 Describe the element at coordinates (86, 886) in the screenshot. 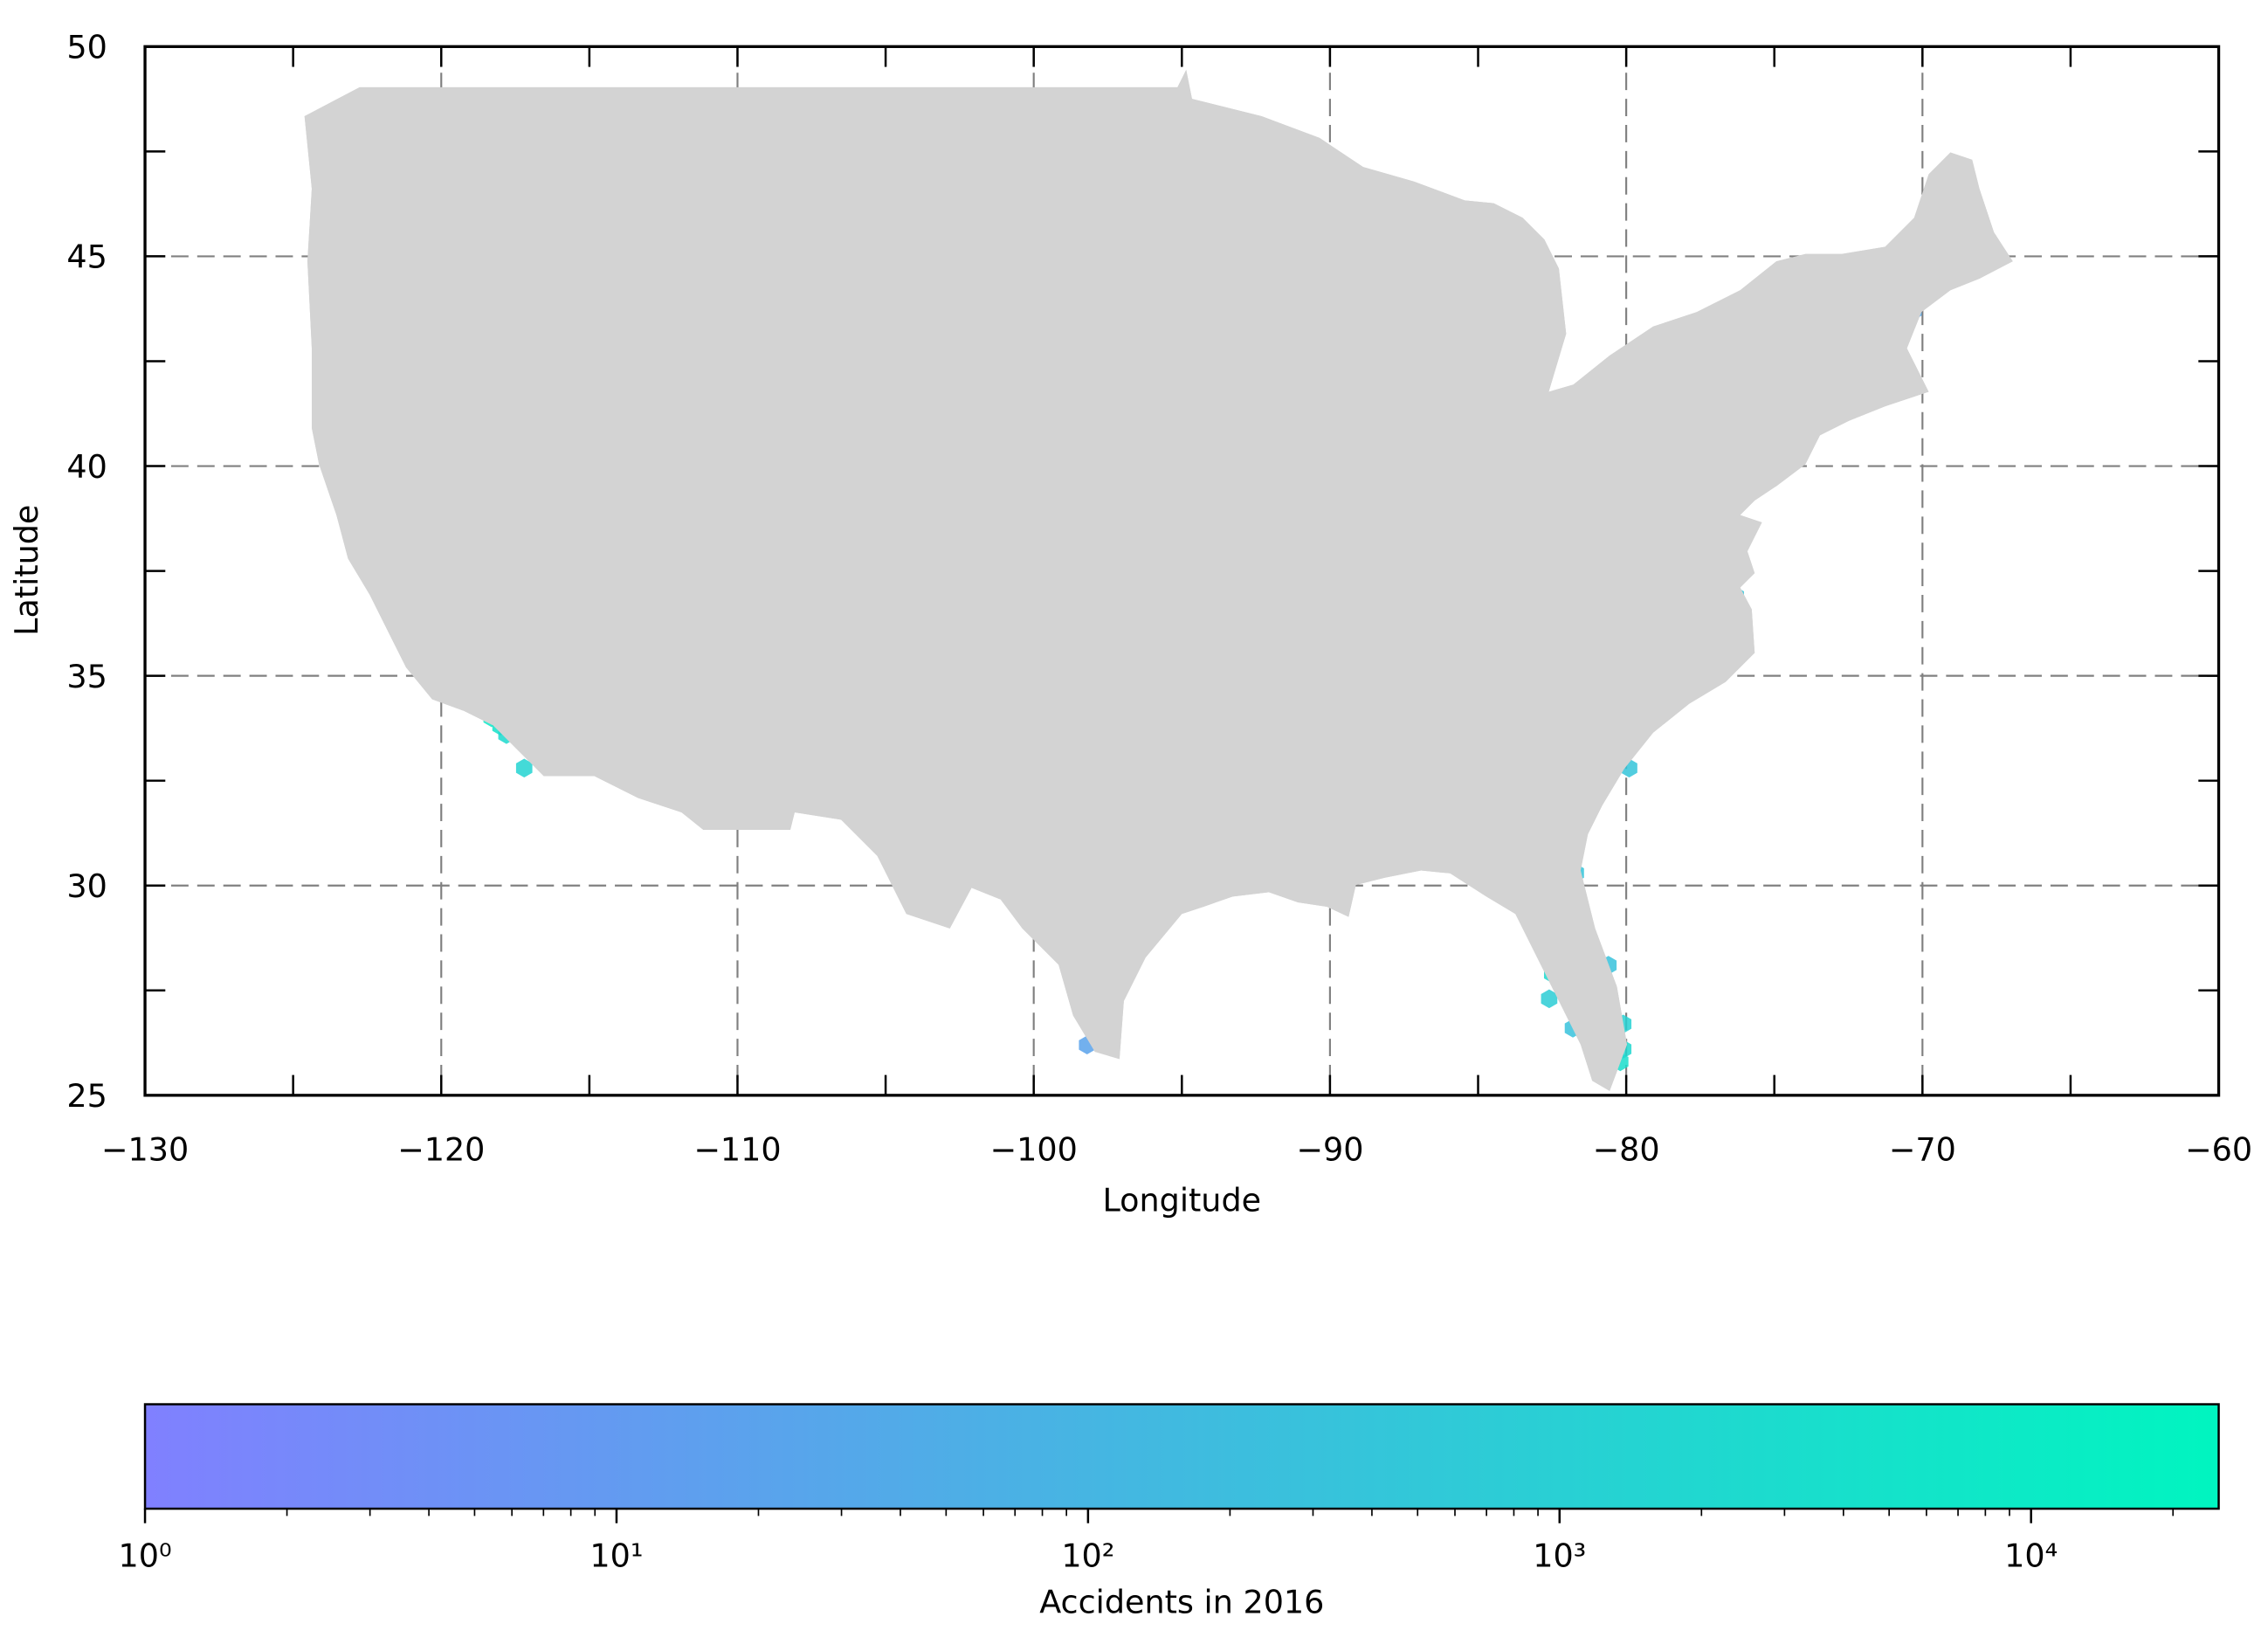

I see `y-tick-label: 30` at that location.